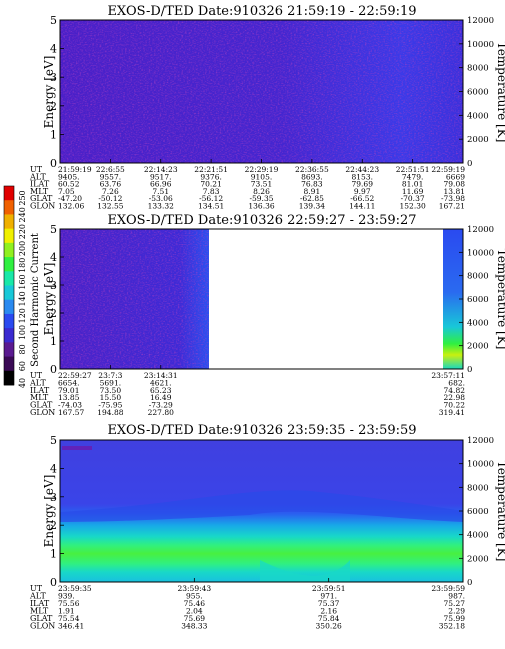 This screenshot has height=649, width=505. Describe the element at coordinates (329, 603) in the screenshot. I see `table-cell: 75.37` at that location.